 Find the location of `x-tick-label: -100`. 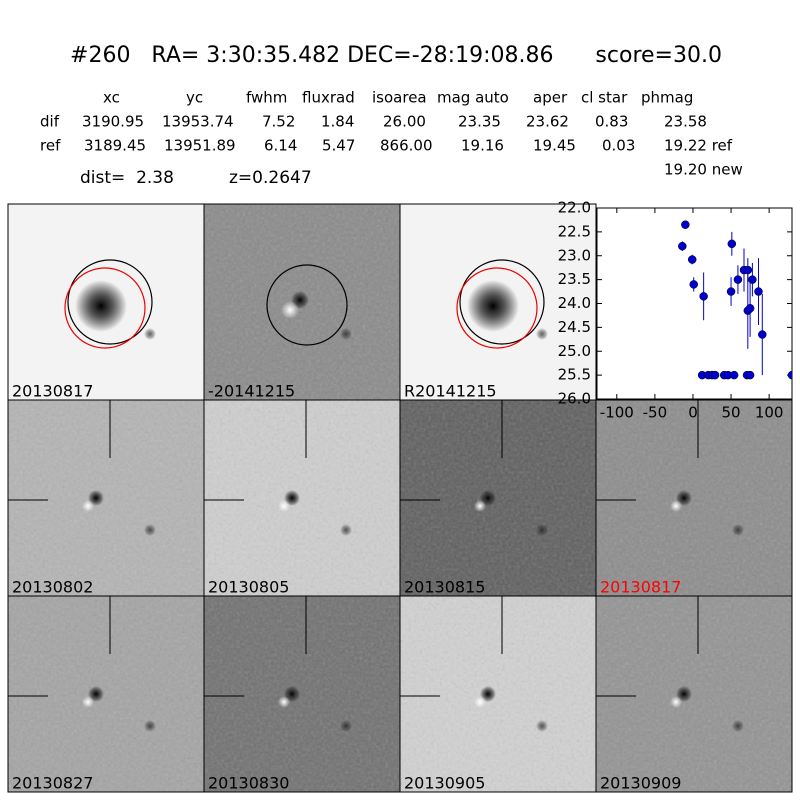

x-tick-label: -100 is located at coordinates (617, 413).